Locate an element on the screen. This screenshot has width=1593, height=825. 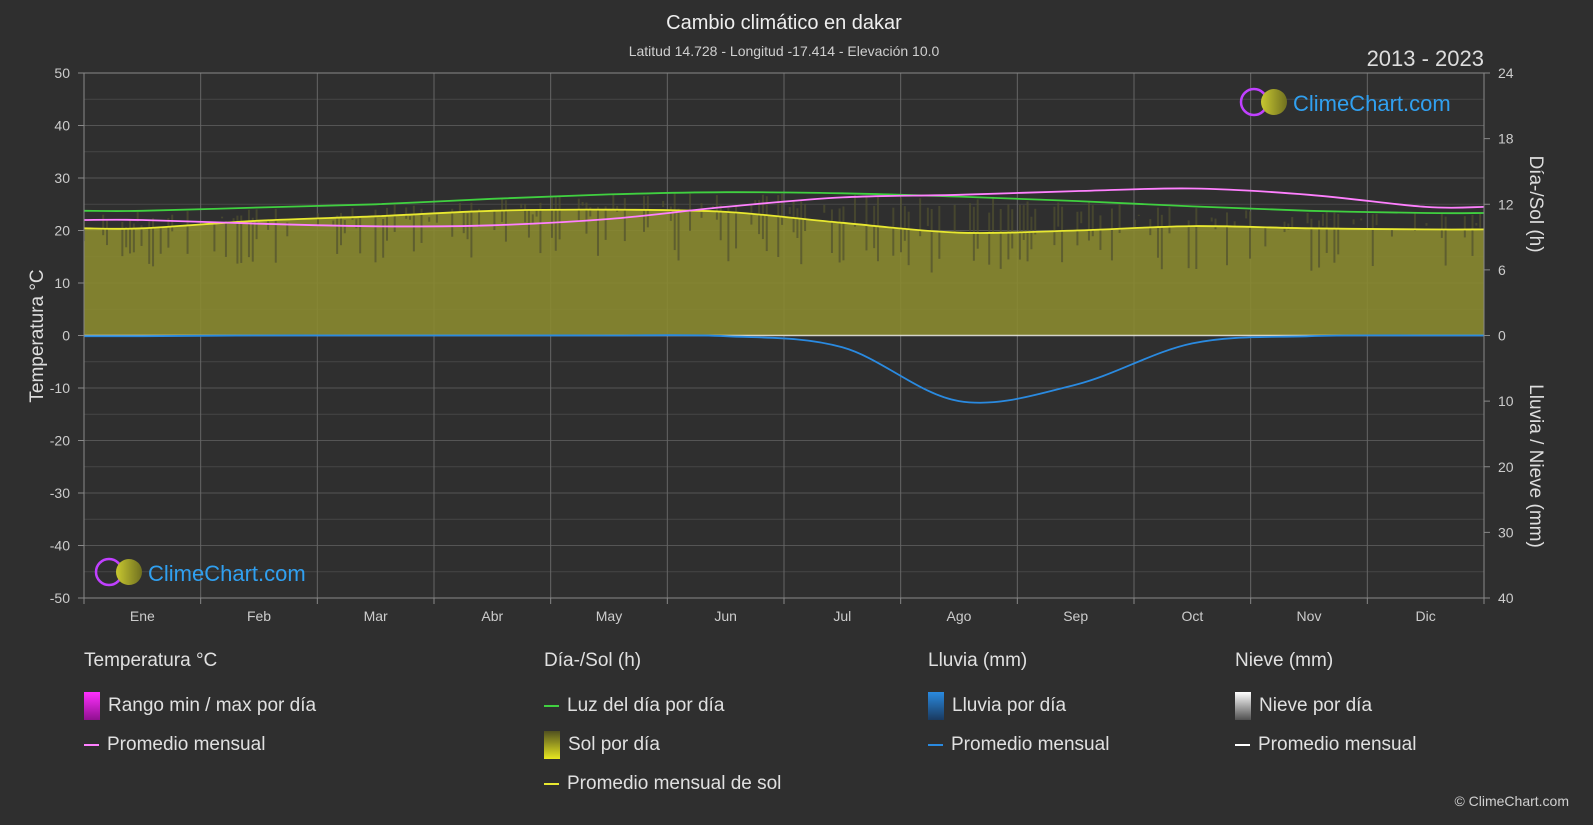
daylight-line-swatch is located at coordinates (551, 705).